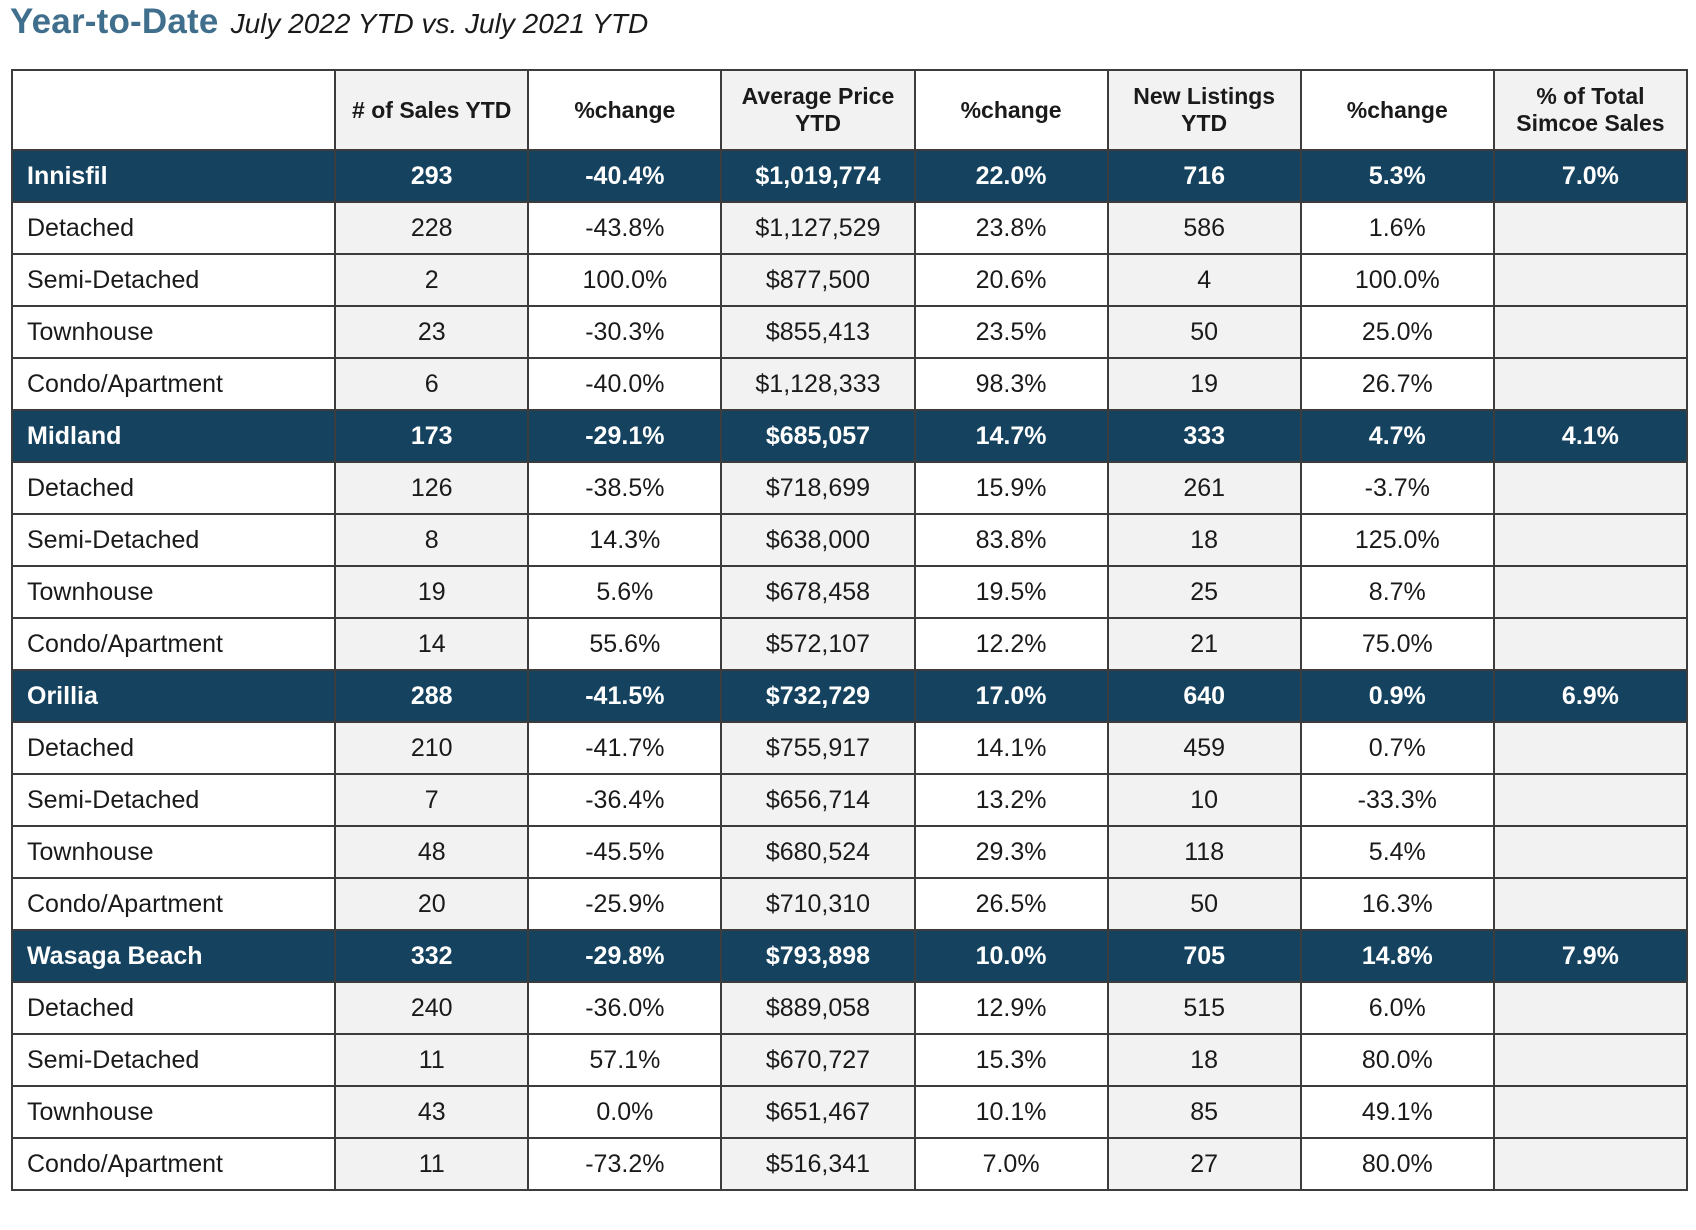  What do you see at coordinates (432, 176) in the screenshot?
I see `area-sales-cell: 293` at bounding box center [432, 176].